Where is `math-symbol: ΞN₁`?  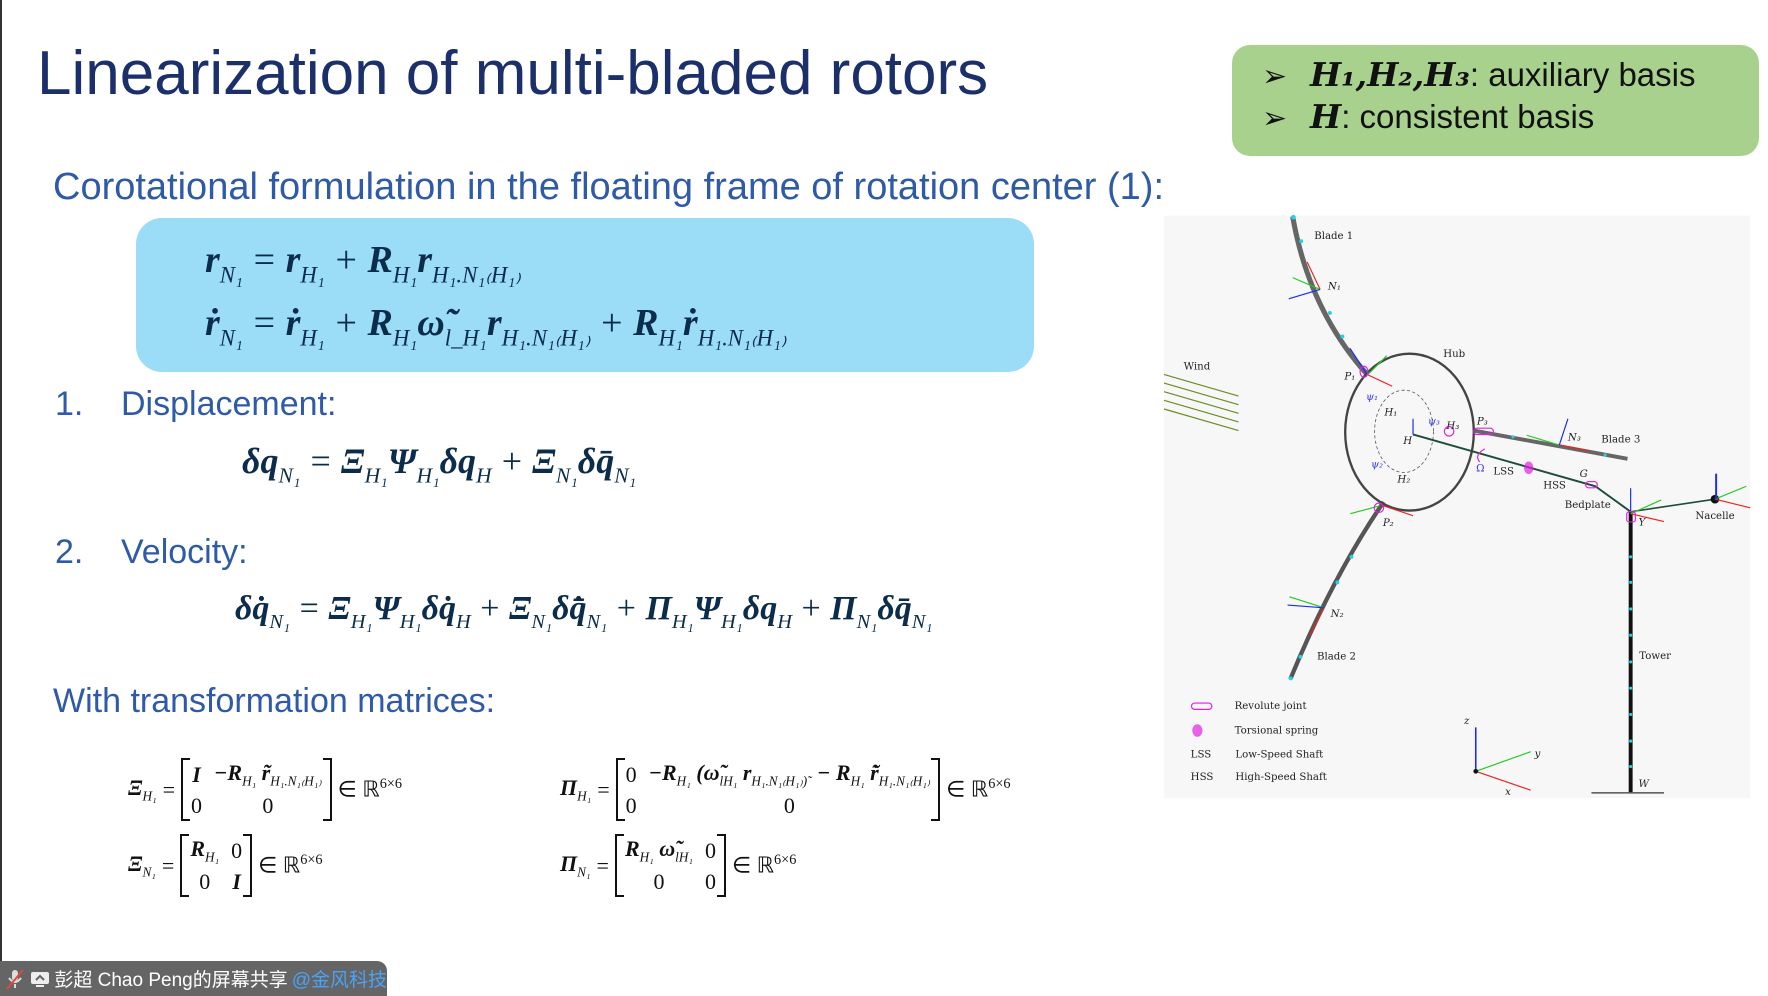
math-symbol: ΞN₁ is located at coordinates (531, 612).